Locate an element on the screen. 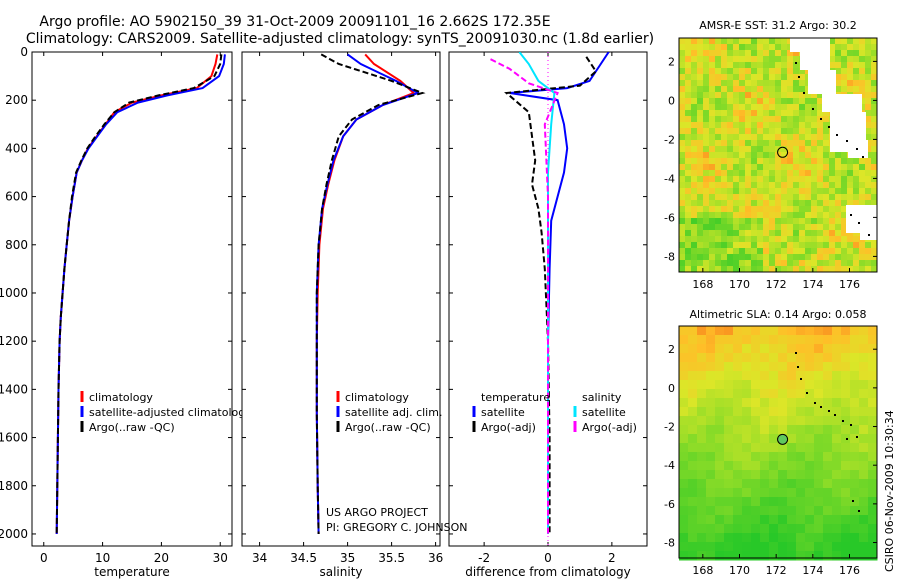  legend-entry: satellite is located at coordinates (604, 412).